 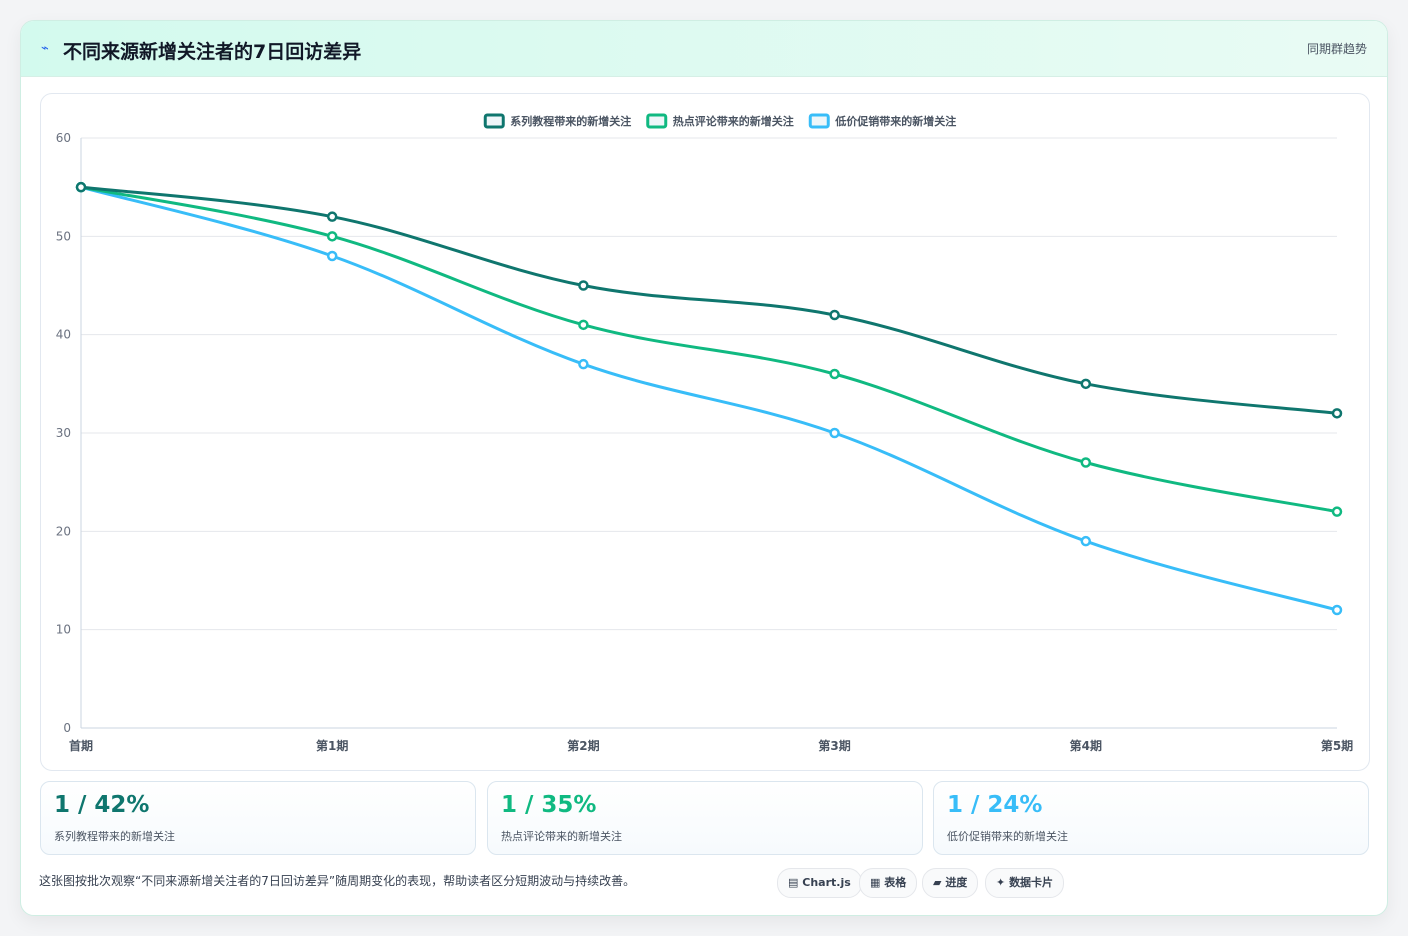 I want to click on x-tick-label: 第5期, so click(x=1337, y=745).